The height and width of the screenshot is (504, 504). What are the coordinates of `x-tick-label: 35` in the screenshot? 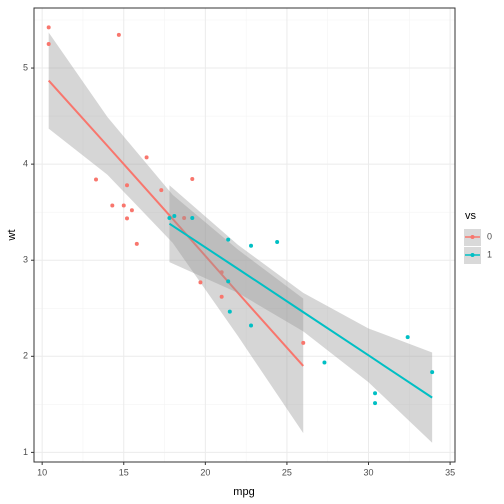 It's located at (450, 472).